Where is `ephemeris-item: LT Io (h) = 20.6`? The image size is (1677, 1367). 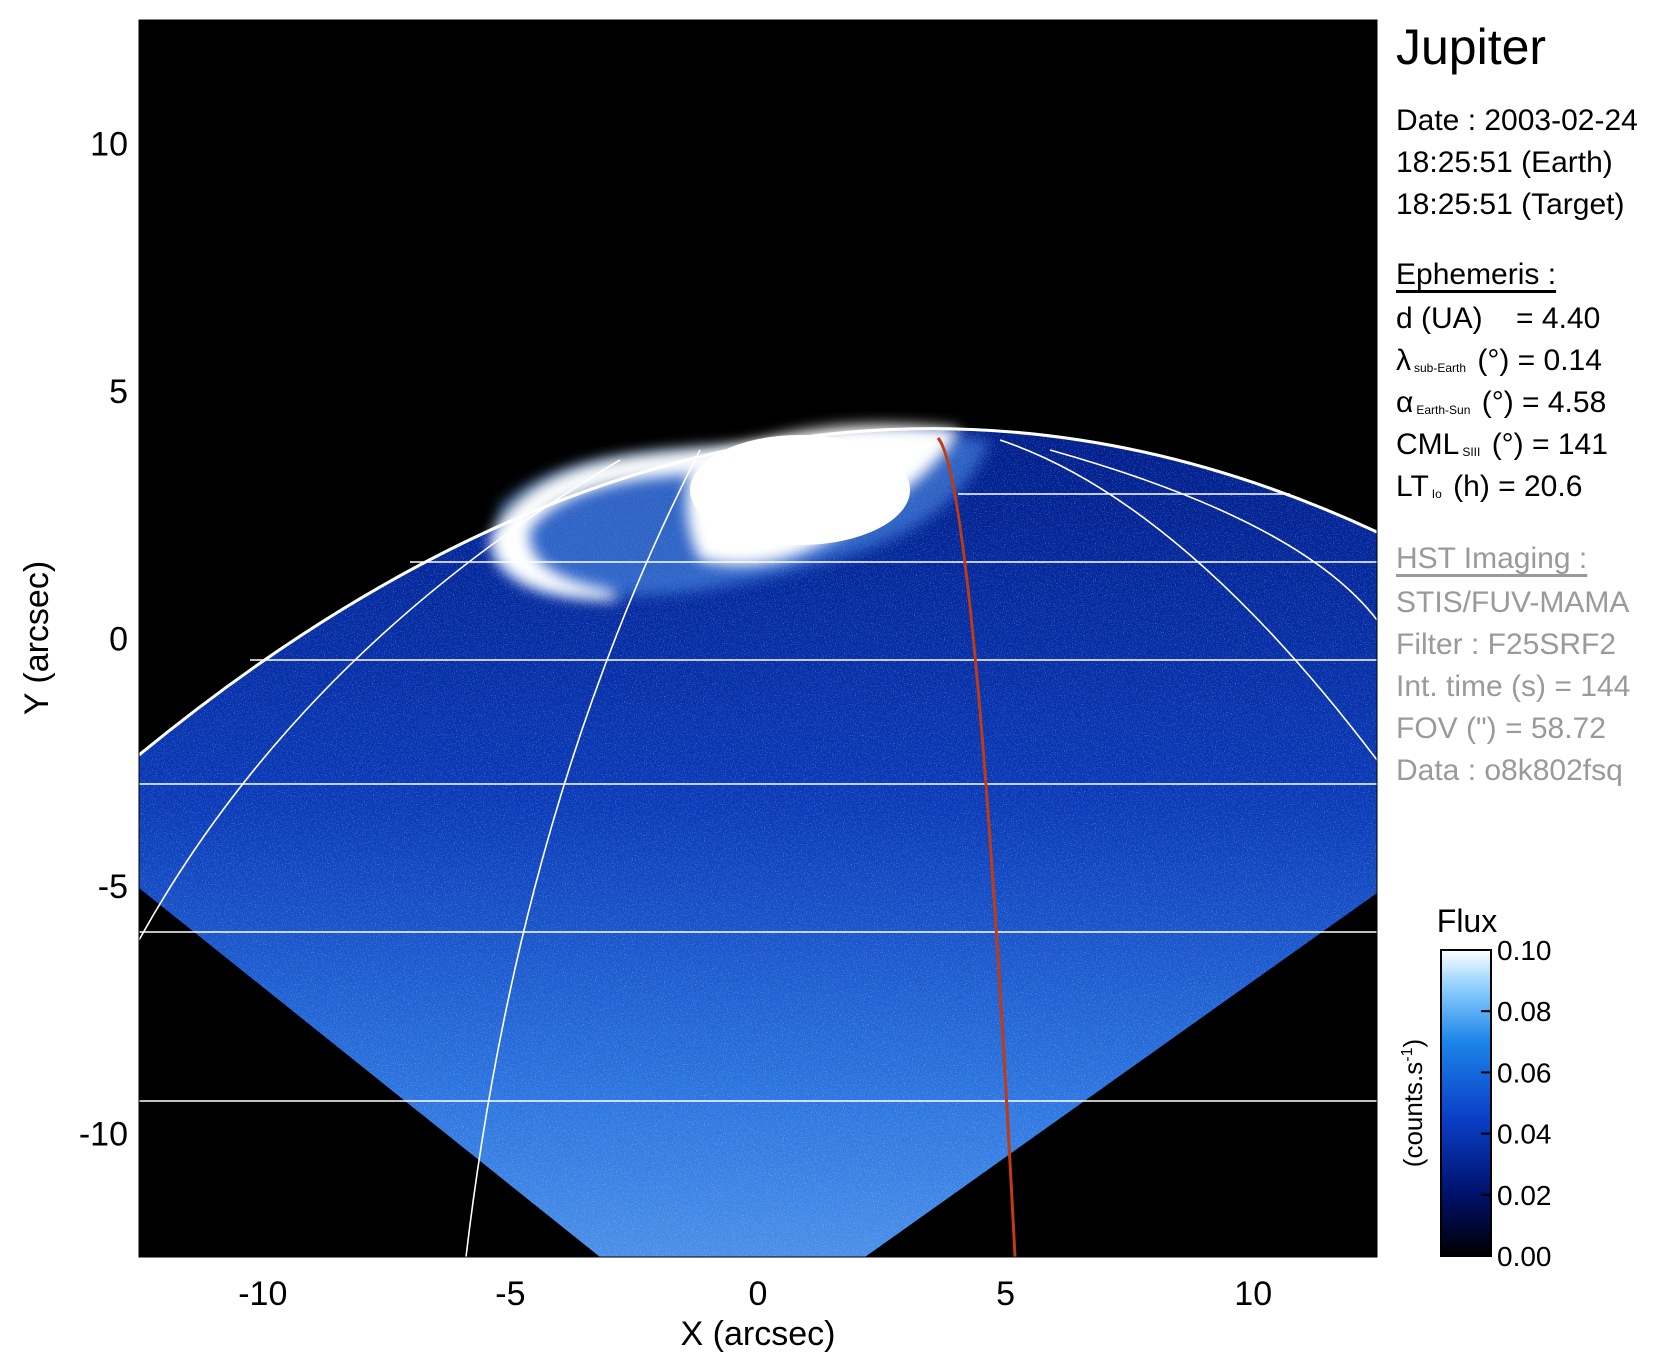 ephemeris-item: LT Io (h) = 20.6 is located at coordinates (1489, 486).